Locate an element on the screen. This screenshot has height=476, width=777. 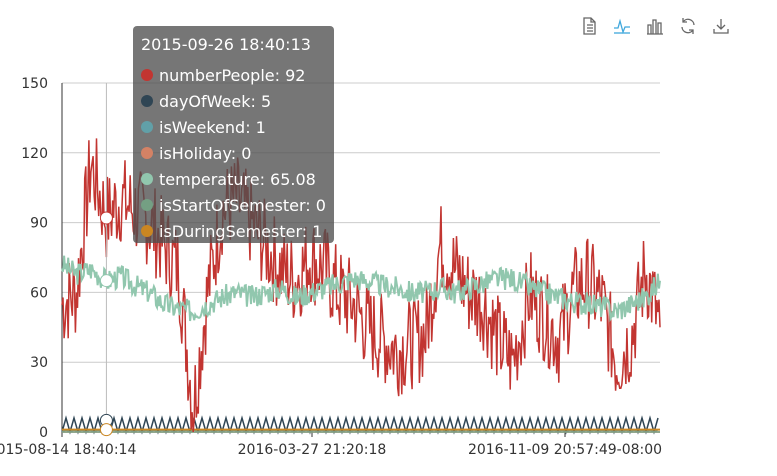
y-tick-label: 30 is located at coordinates (39, 363).